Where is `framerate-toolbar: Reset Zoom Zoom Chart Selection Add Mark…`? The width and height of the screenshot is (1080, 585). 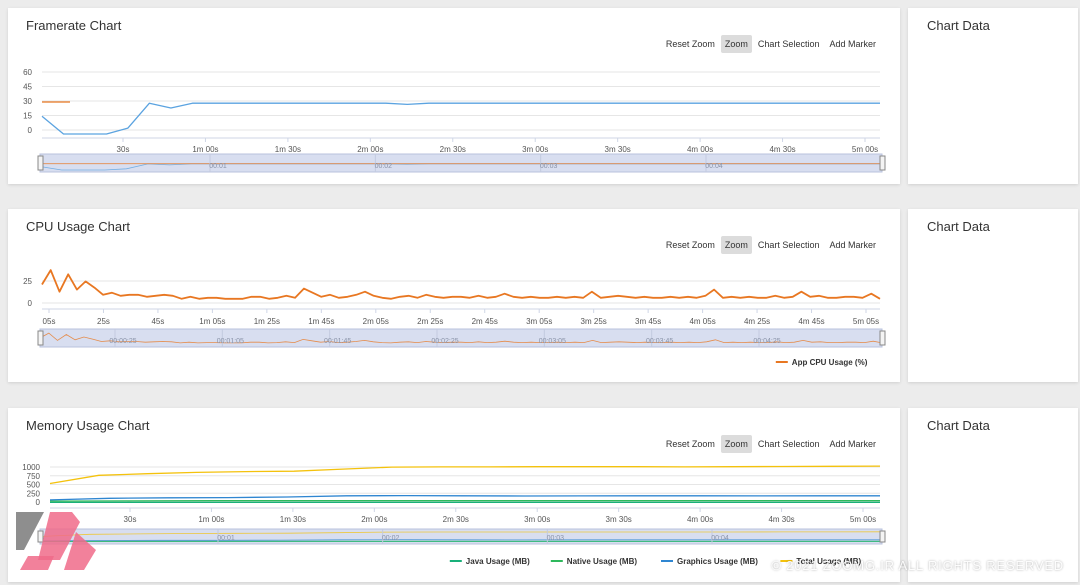
framerate-toolbar: Reset Zoom Zoom Chart Selection Add Mark… is located at coordinates (771, 44).